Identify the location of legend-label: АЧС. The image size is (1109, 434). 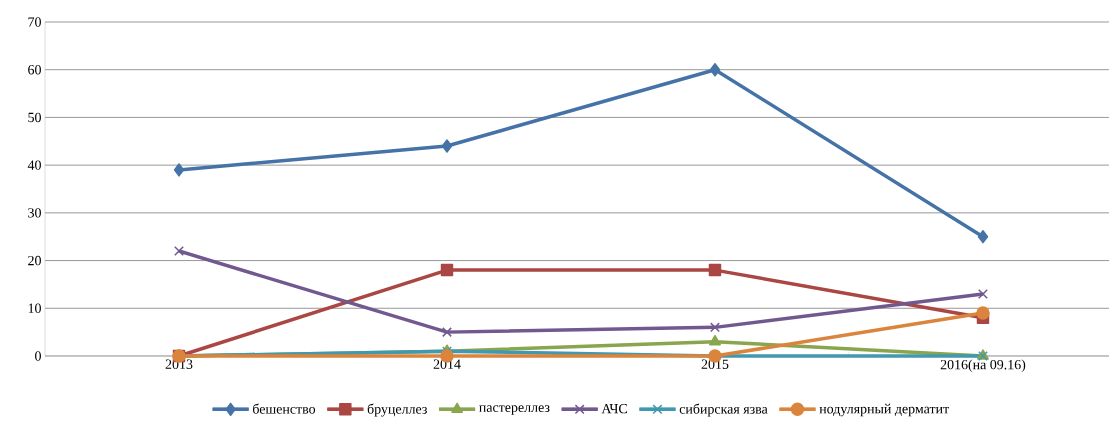
(614, 408).